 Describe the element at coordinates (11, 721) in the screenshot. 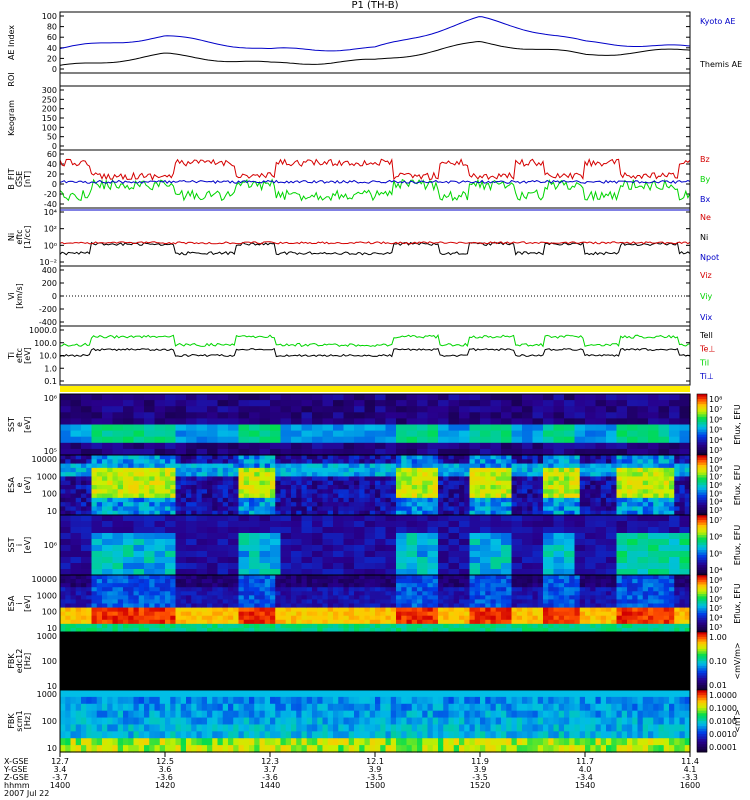

I see `fbk_b-ylabel: FBK` at that location.